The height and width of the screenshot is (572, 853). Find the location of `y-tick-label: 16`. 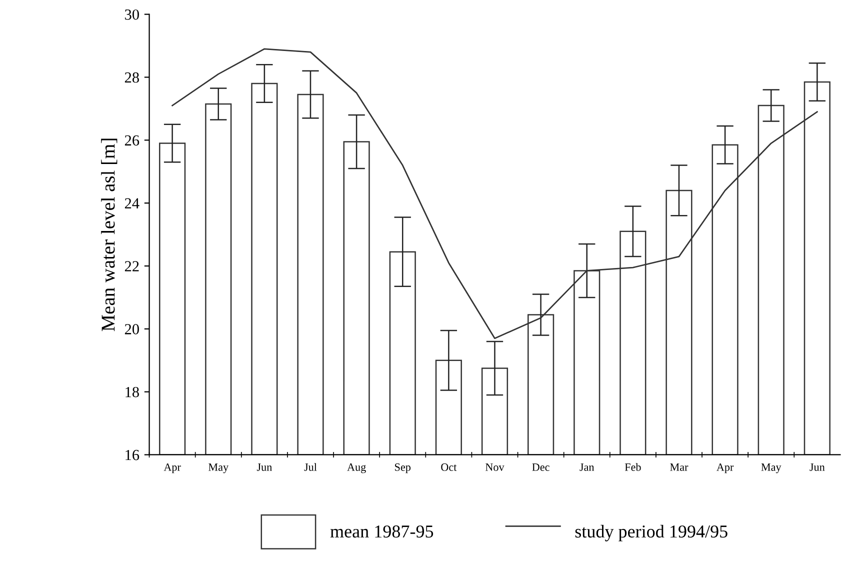

y-tick-label: 16 is located at coordinates (133, 455).